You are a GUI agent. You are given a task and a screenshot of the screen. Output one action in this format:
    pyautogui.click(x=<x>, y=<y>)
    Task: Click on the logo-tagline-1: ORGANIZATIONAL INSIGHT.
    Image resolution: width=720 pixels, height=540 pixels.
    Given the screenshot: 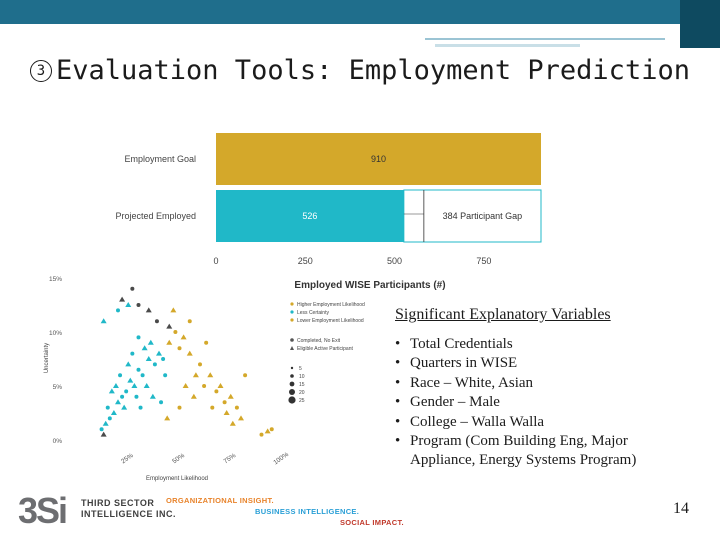 What is the action you would take?
    pyautogui.click(x=220, y=500)
    